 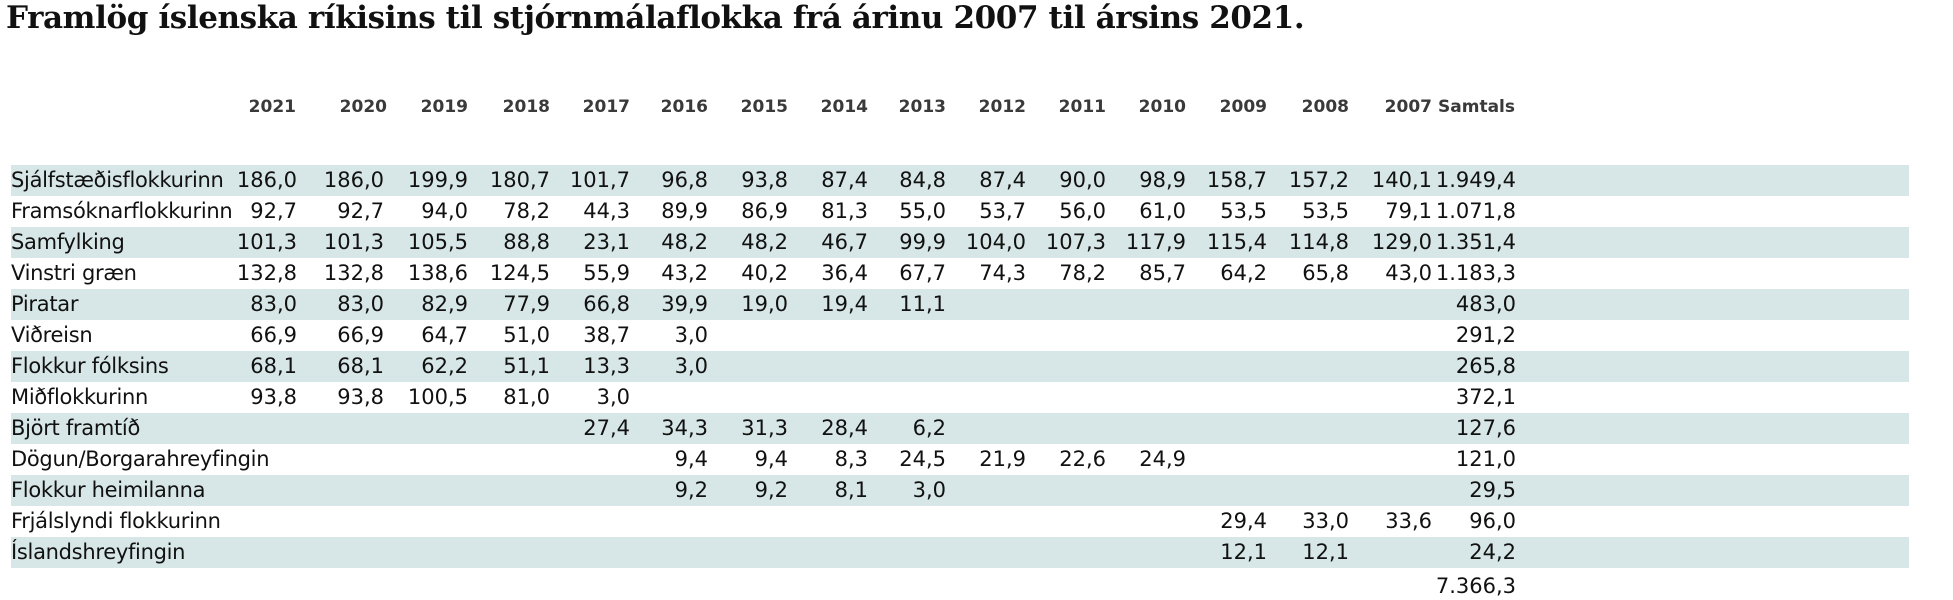 I want to click on value-cell: 98,9, so click(x=1162, y=180).